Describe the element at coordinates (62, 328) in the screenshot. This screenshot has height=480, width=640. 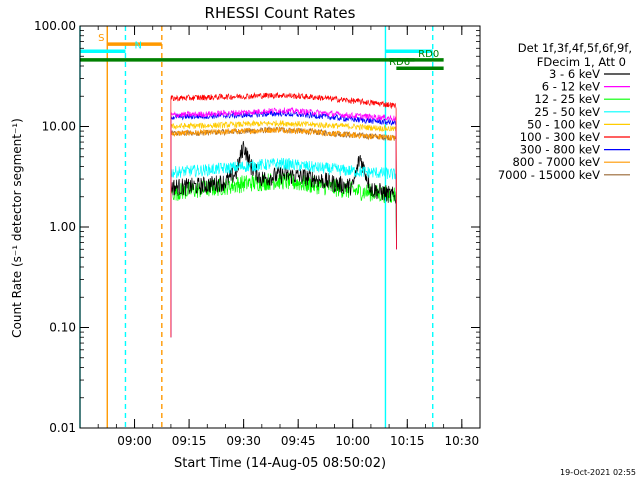
I see `y-tick-label: 0.10` at that location.